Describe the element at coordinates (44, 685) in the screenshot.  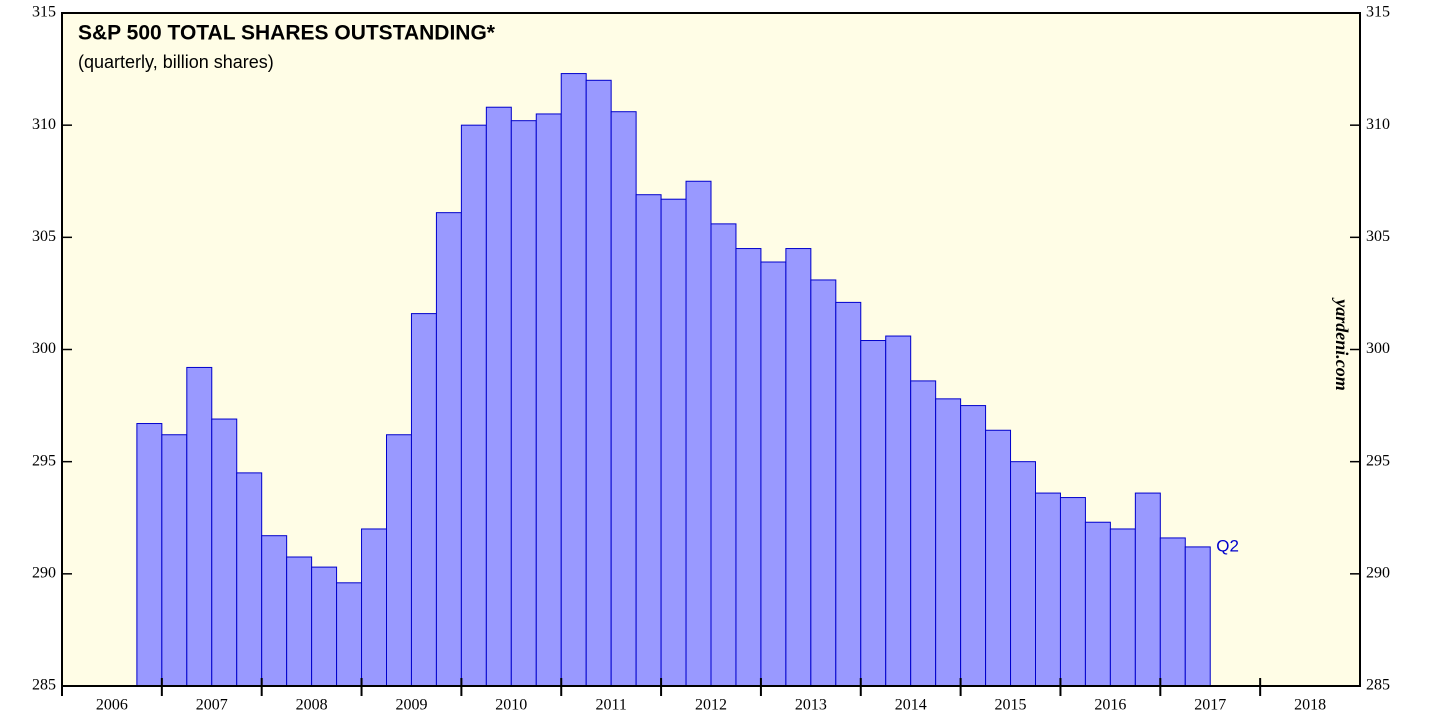
I see `y-tick-label: 285` at that location.